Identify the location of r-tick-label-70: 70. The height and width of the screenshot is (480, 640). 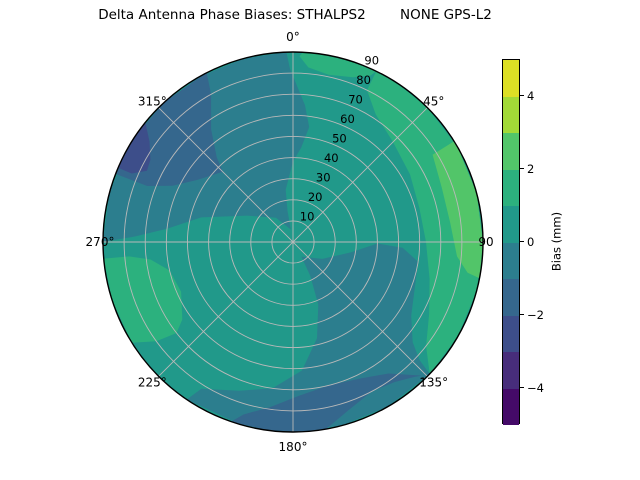
(355, 99).